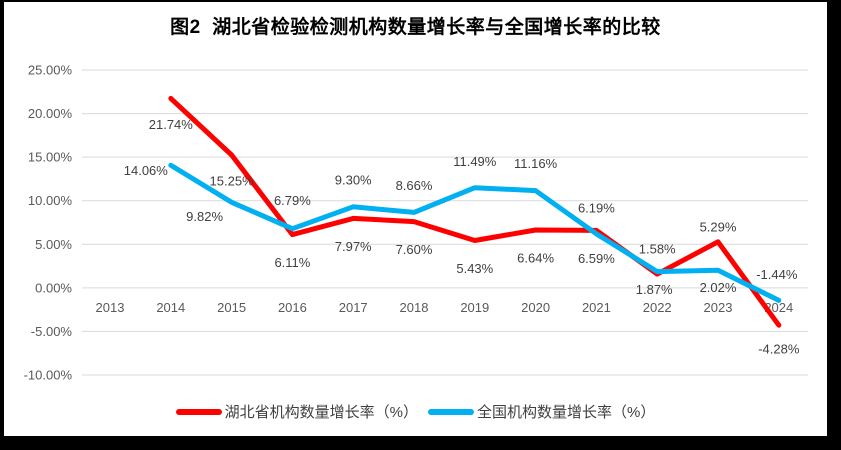 The image size is (841, 450). I want to click on data-label: 7.97%, so click(353, 246).